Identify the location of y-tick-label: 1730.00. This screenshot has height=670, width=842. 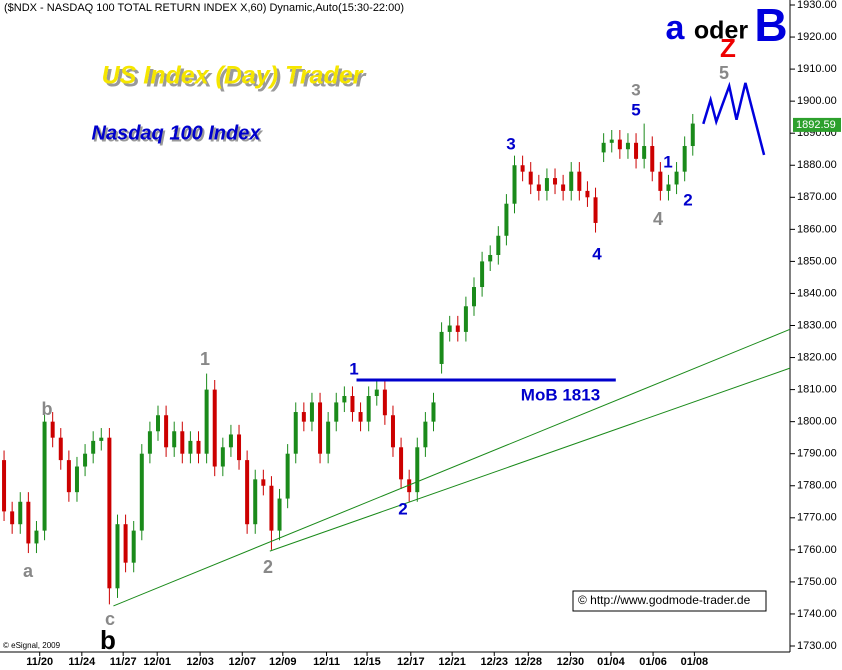
(817, 646).